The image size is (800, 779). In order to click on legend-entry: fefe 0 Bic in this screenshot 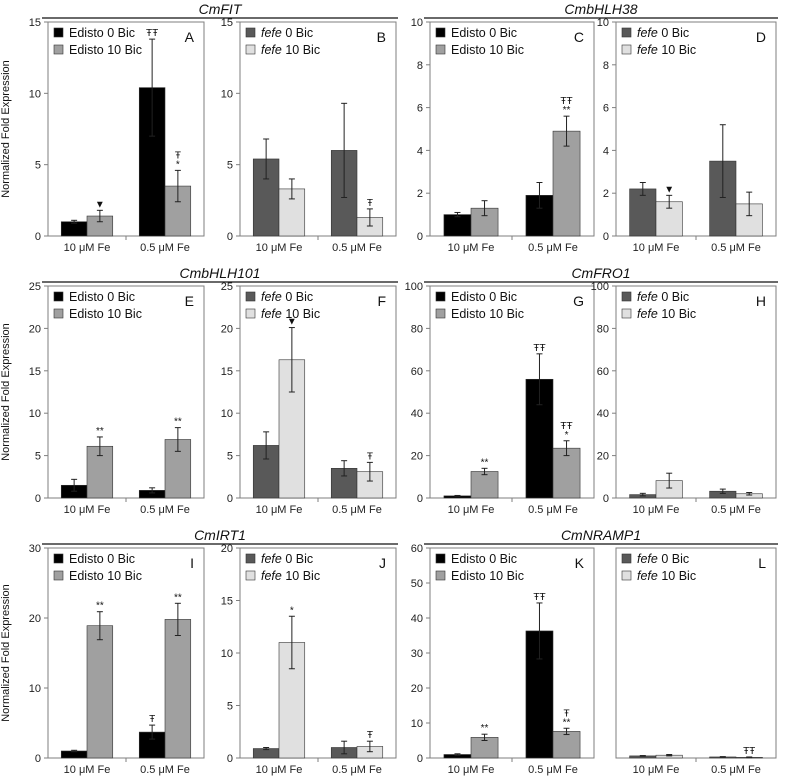, I will do `click(279, 33)`.